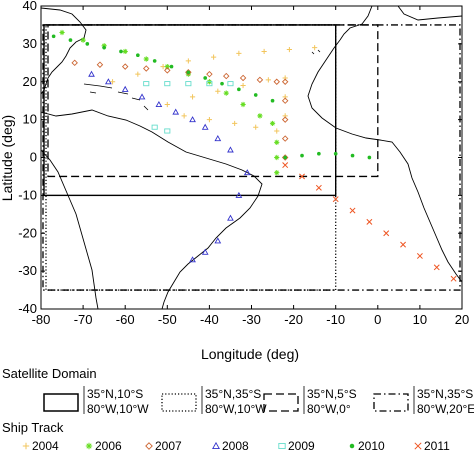  Describe the element at coordinates (45, 446) in the screenshot. I see `ship-track-legend-label: 2004` at that location.